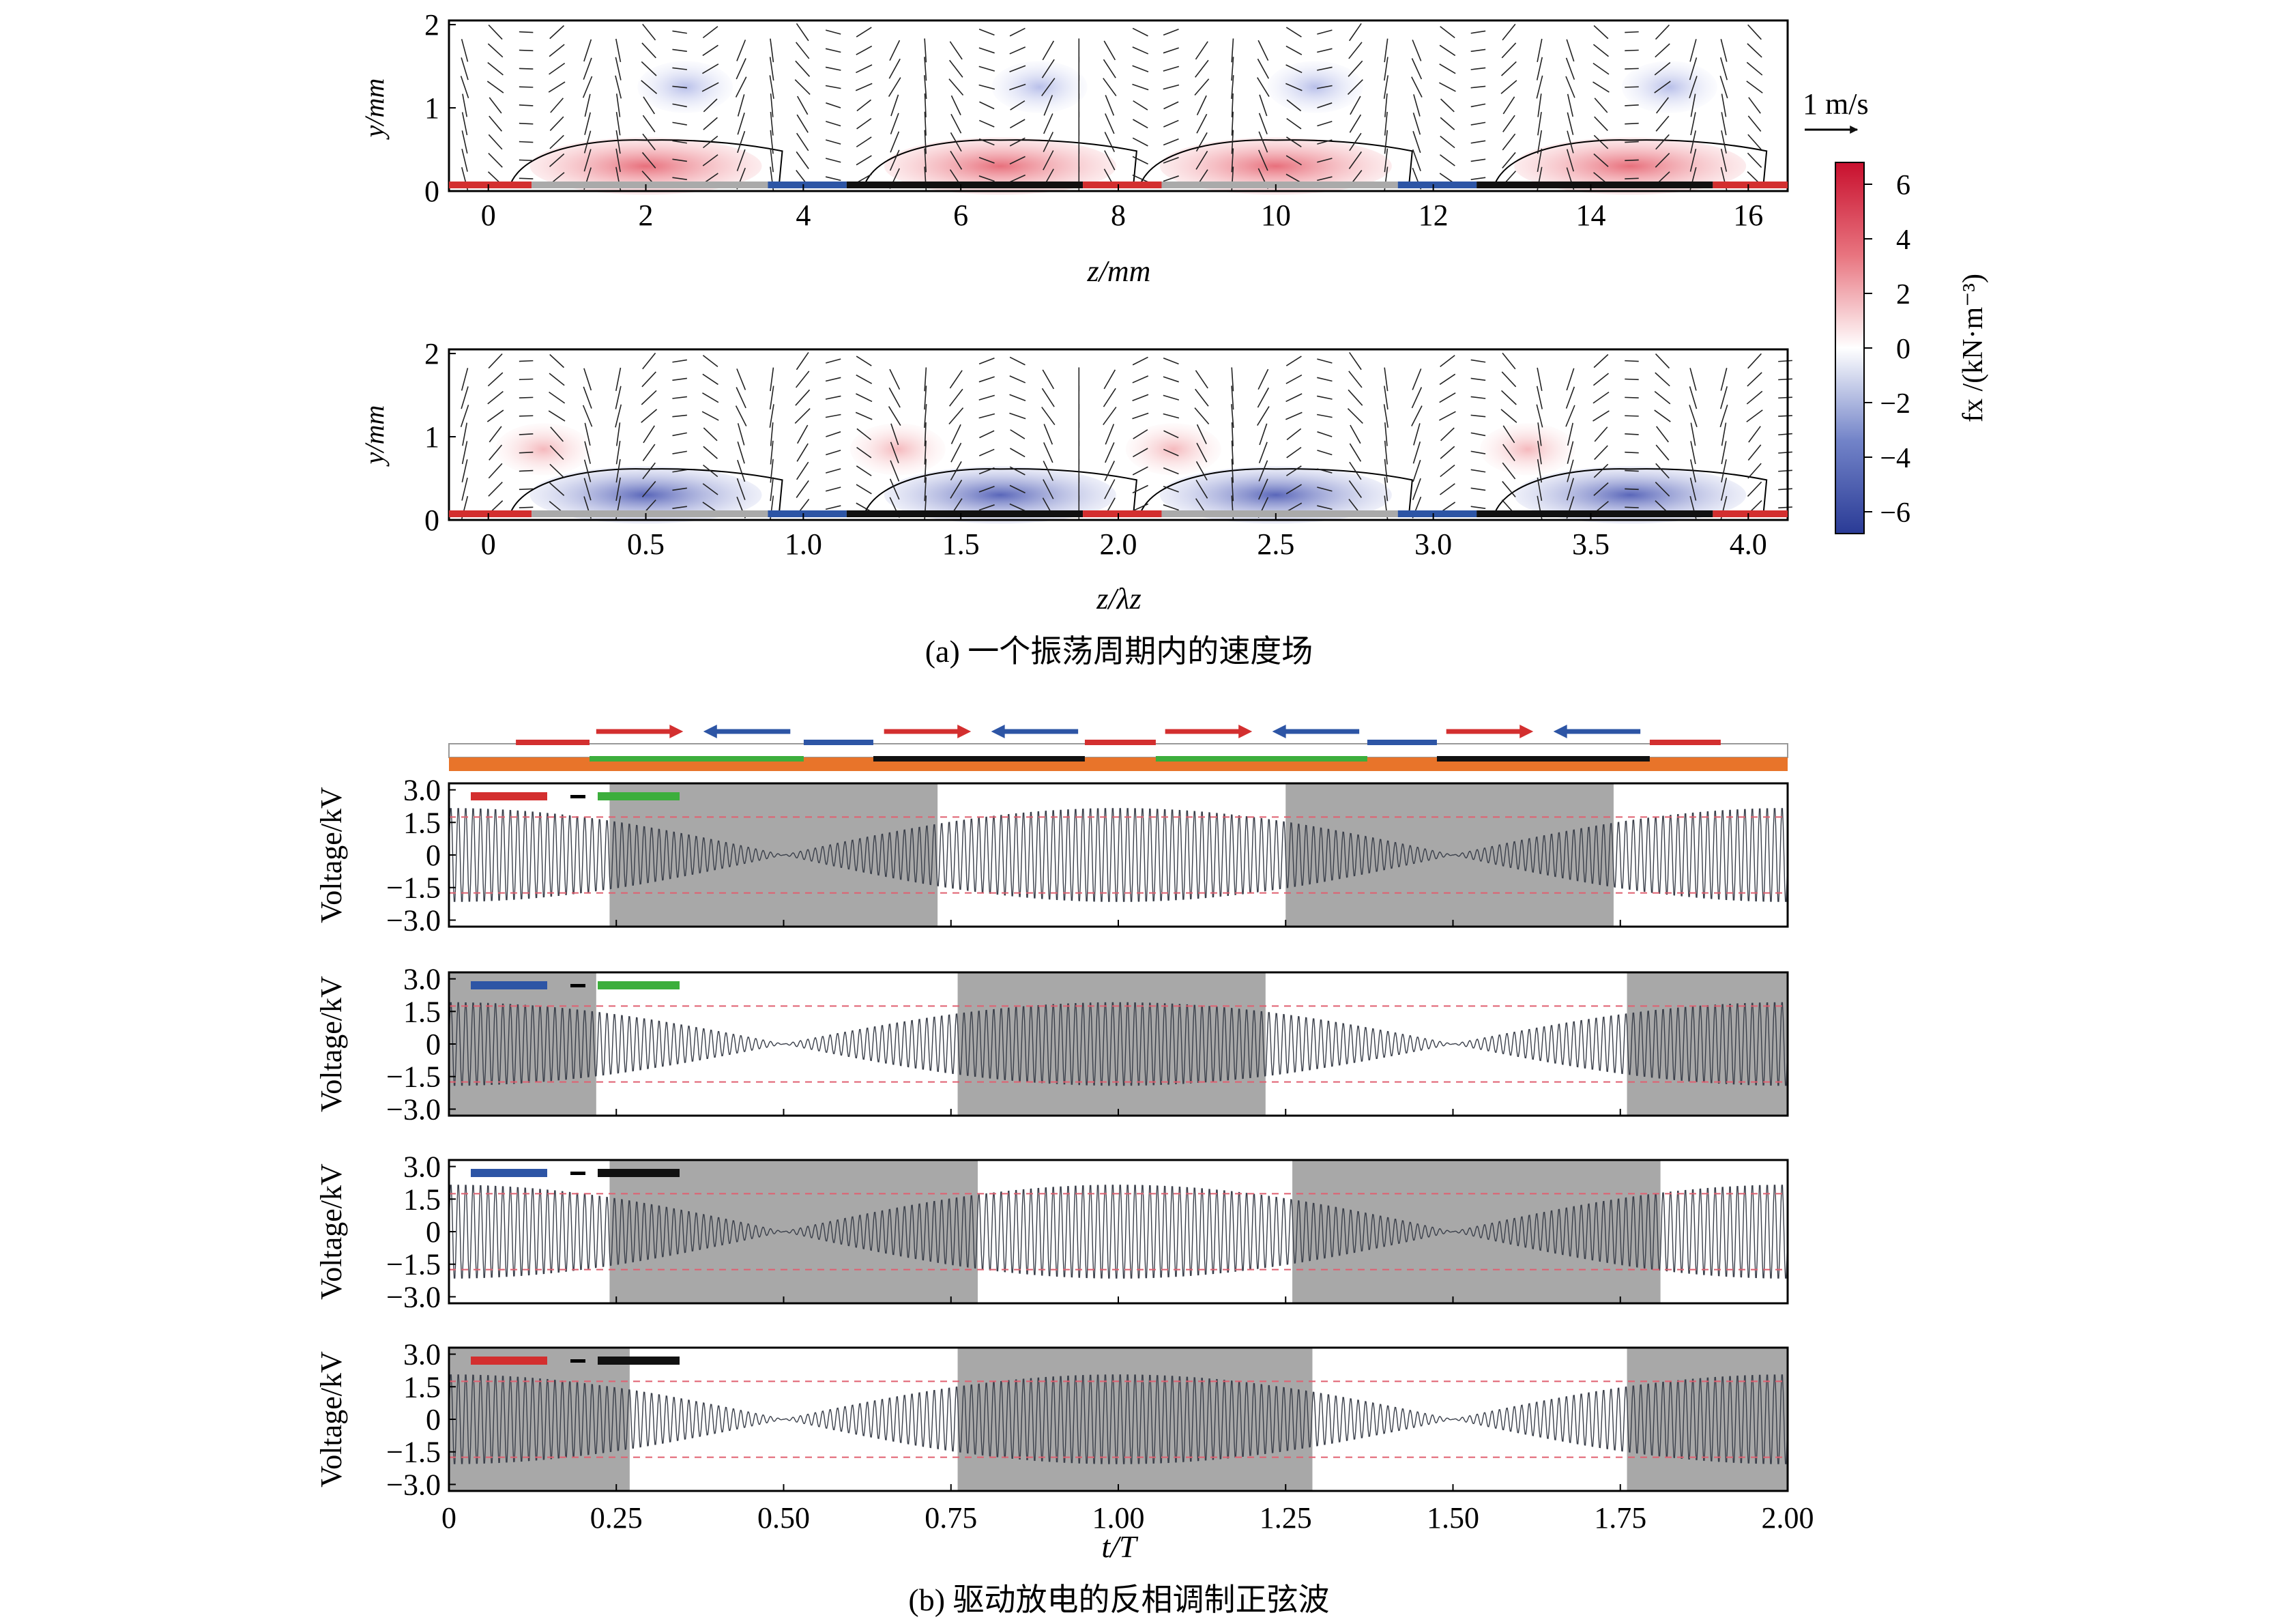 The width and height of the screenshot is (2283, 1624). What do you see at coordinates (1591, 544) in the screenshot?
I see `x-tick-label: 3.5` at bounding box center [1591, 544].